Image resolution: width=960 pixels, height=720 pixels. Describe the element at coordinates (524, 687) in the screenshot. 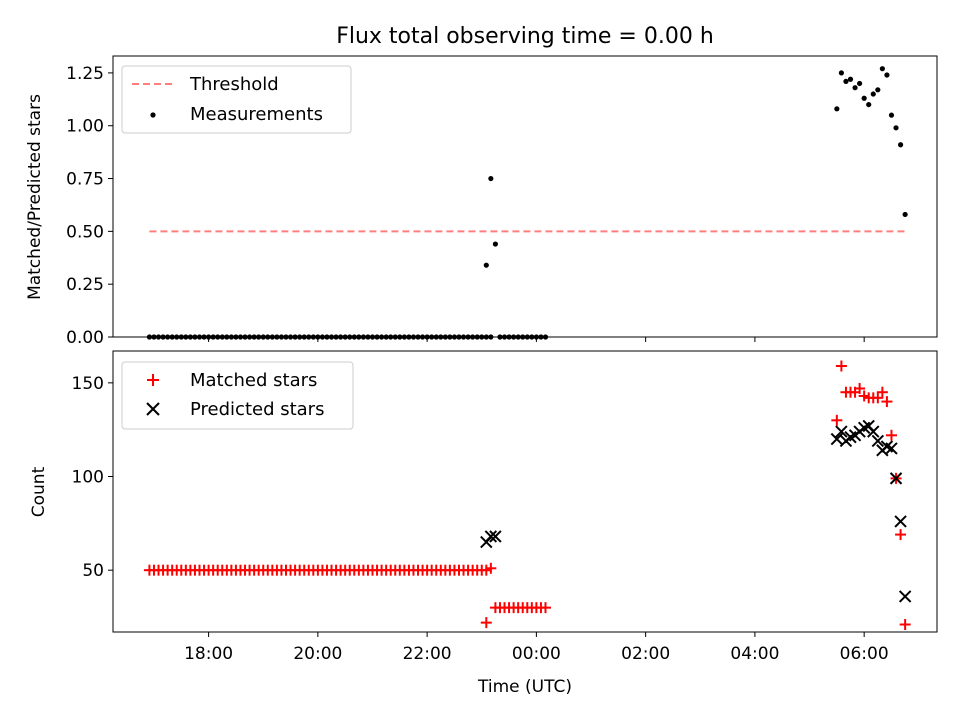

I see `x-axis-label: Time (UTC)` at that location.